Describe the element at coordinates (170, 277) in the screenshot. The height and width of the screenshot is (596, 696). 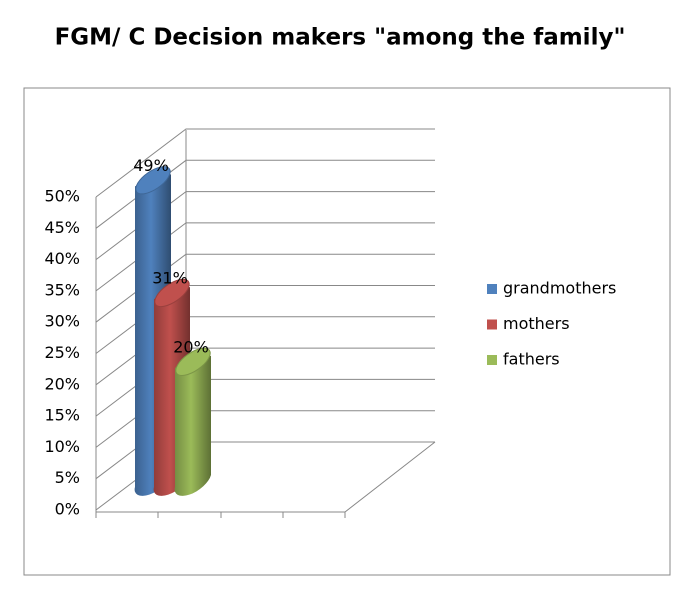
I see `data-label: 31%` at that location.